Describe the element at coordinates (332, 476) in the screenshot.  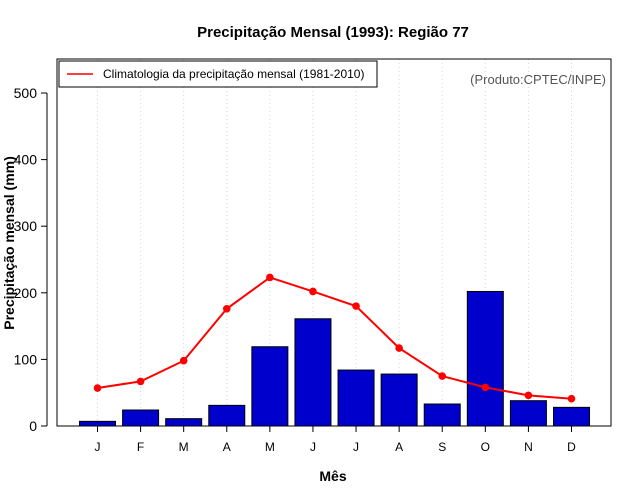
I see `x-axis-label: Mês` at that location.